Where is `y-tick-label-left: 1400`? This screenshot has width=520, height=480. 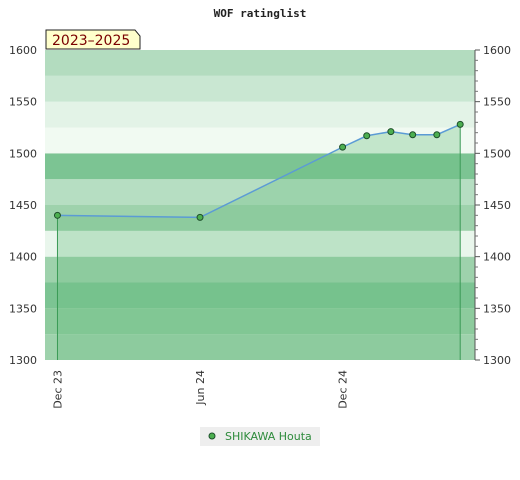
y-tick-label-left: 1400 is located at coordinates (23, 257).